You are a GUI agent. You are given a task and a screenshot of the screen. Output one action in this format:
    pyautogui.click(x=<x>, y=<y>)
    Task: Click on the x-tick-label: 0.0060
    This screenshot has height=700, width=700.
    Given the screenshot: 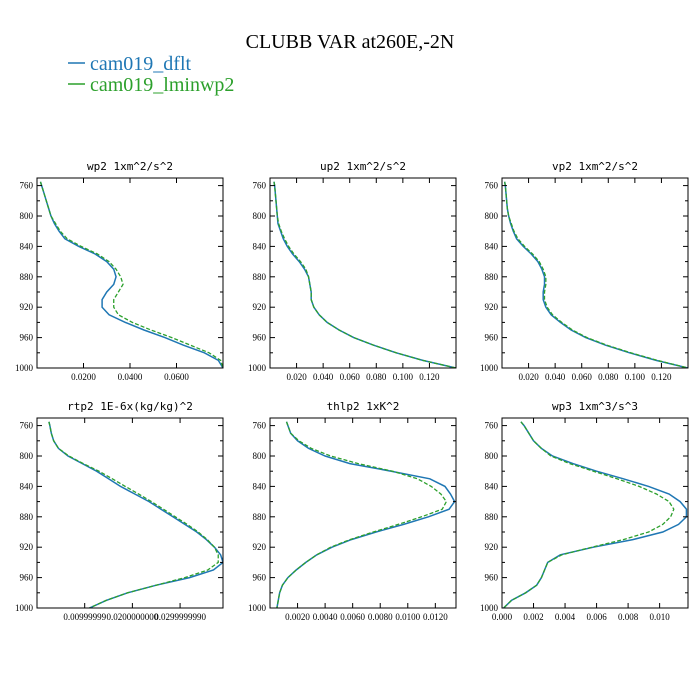 What is the action you would take?
    pyautogui.click(x=352, y=617)
    